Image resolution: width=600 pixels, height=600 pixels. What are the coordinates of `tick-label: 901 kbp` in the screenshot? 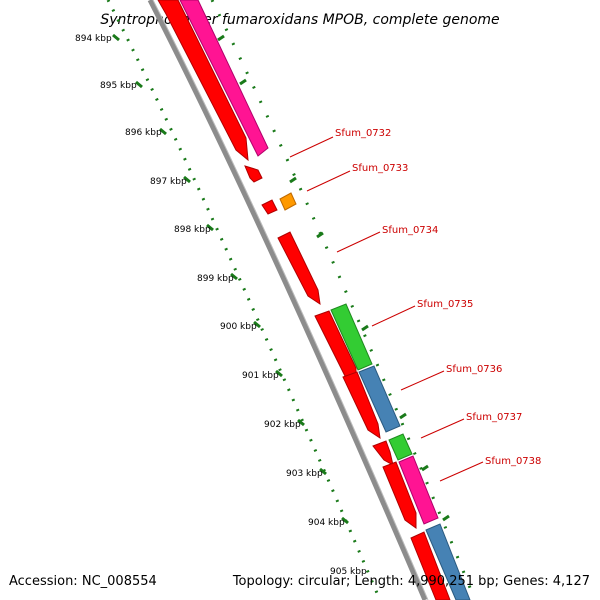 It's located at (260, 376).